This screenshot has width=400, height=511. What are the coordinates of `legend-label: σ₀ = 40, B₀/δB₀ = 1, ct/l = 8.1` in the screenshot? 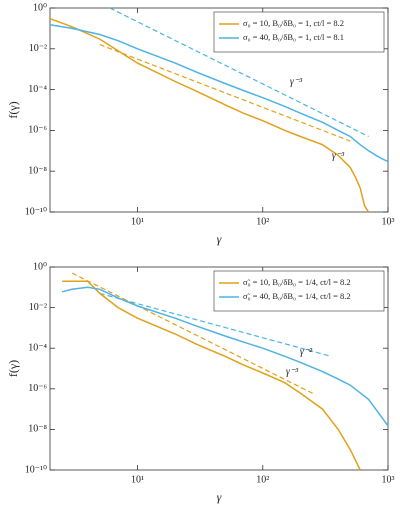 It's located at (293, 37).